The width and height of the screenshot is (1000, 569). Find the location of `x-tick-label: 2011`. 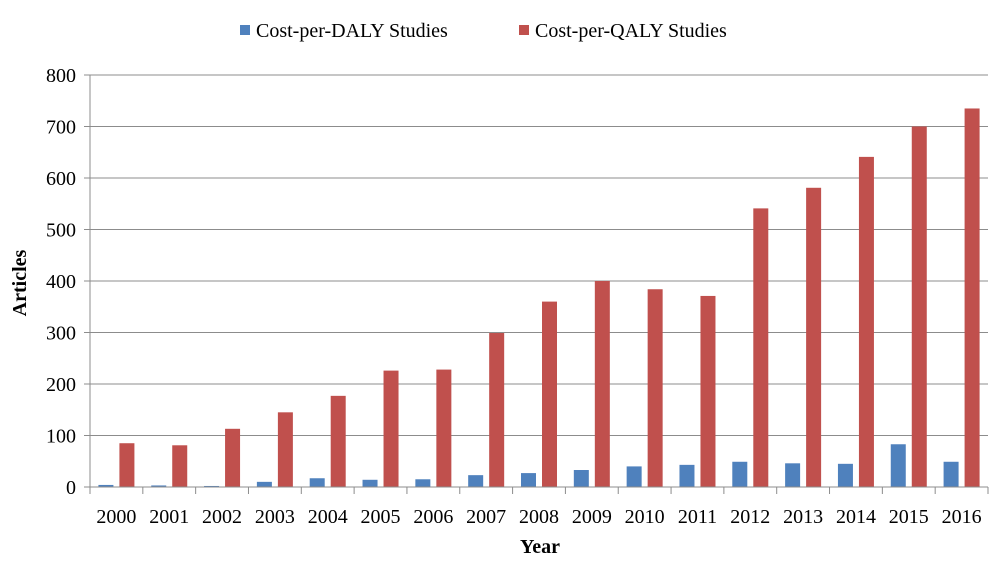

x-tick-label: 2011 is located at coordinates (697, 517).